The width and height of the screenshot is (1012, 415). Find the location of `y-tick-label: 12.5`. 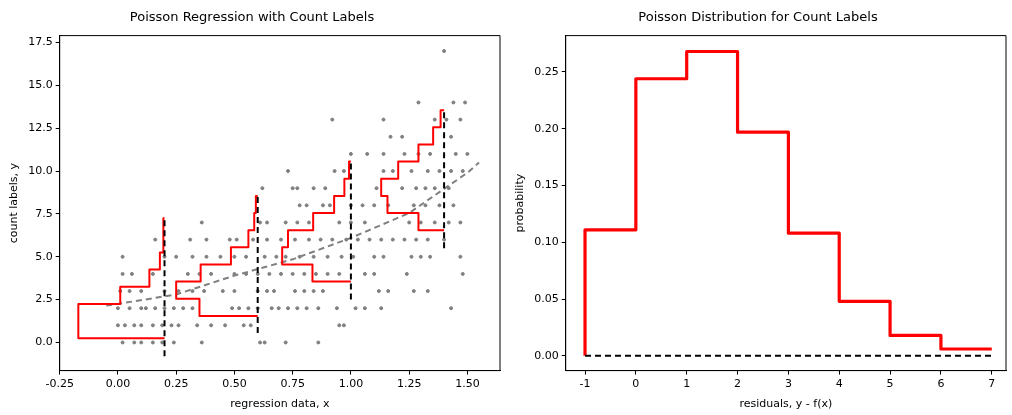

y-tick-label: 12.5 is located at coordinates (40, 128).